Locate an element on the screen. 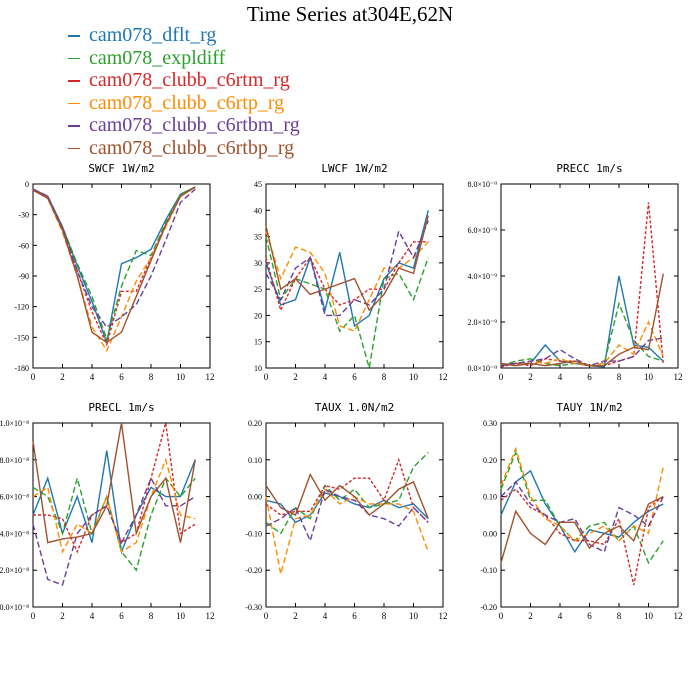  y-tick-label: 6.0×10⁻⁹ is located at coordinates (482, 230).